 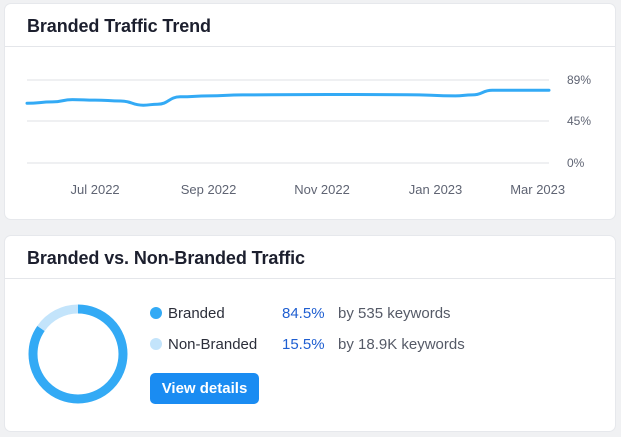 What do you see at coordinates (209, 189) in the screenshot?
I see `x-tick-label: Sep 2022` at bounding box center [209, 189].